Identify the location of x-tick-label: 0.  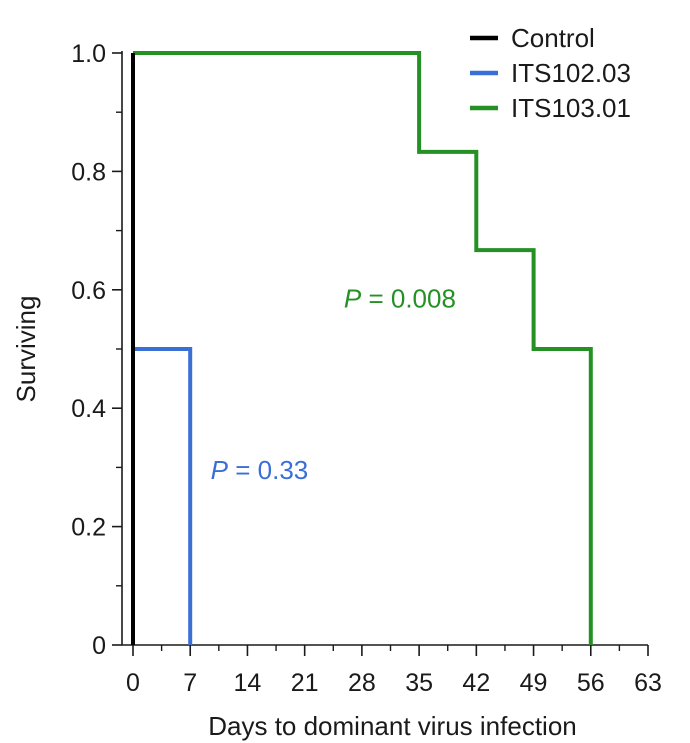
(133, 683).